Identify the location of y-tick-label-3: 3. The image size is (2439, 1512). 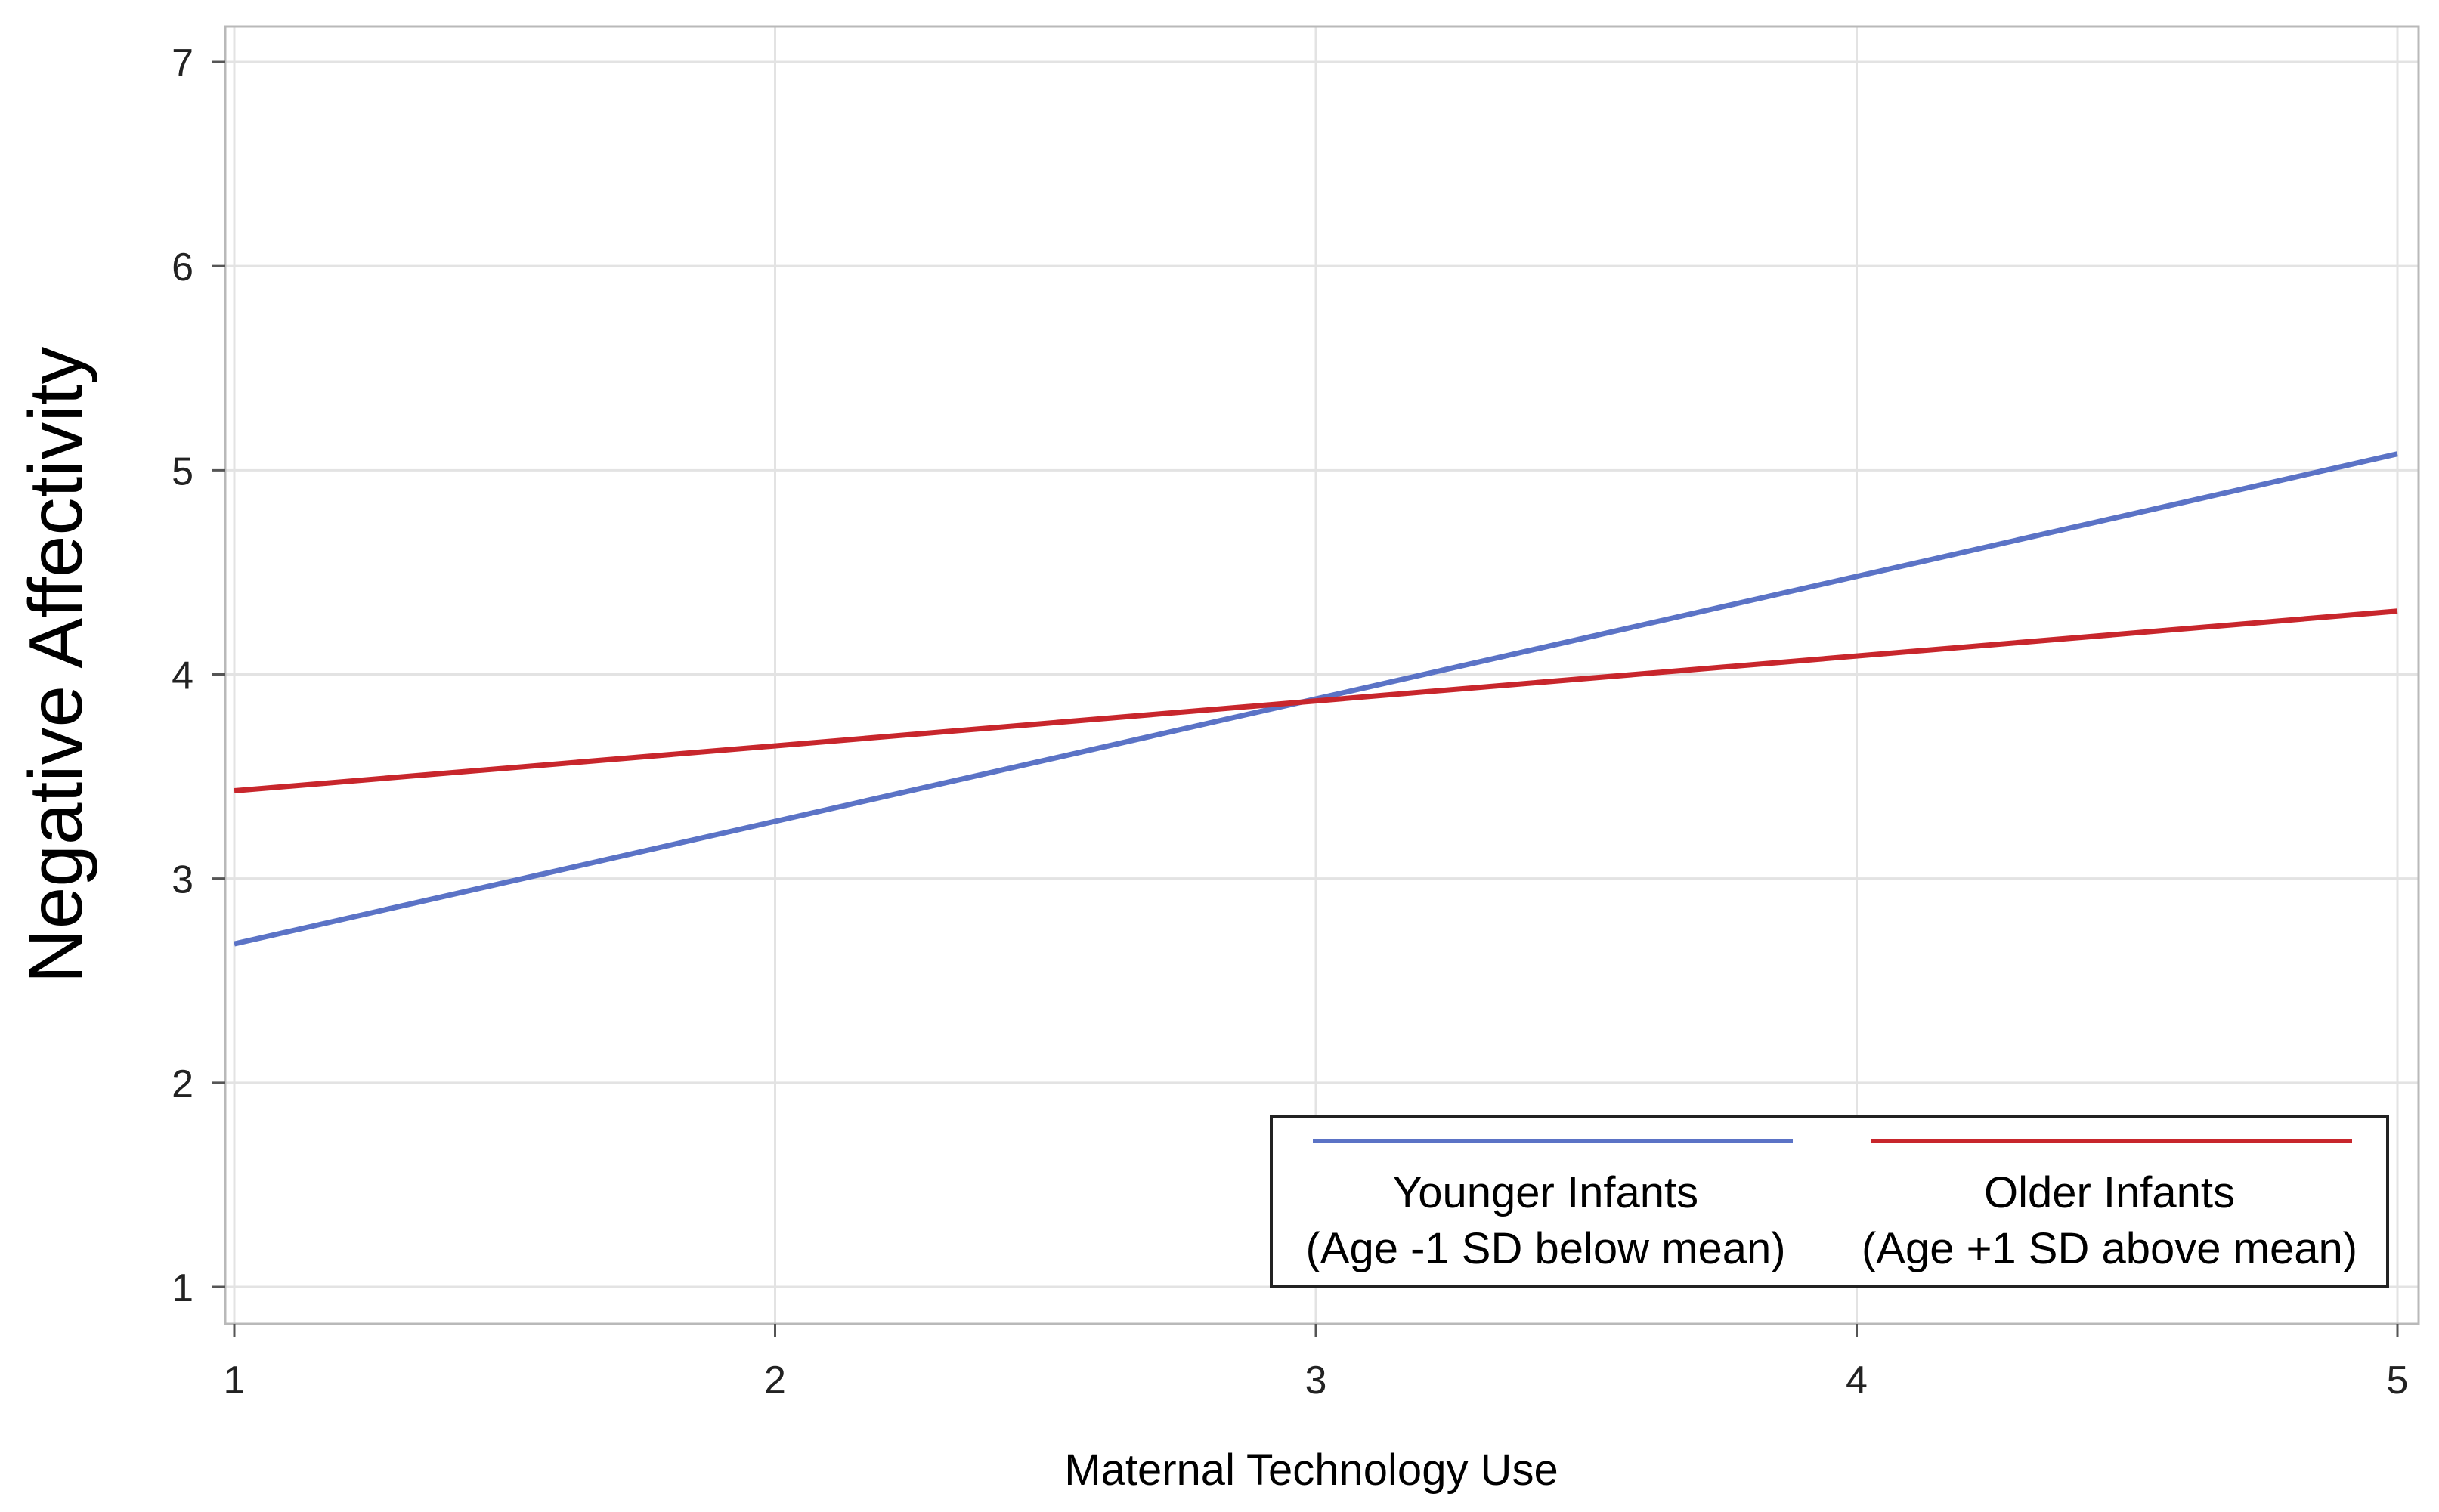
(183, 880).